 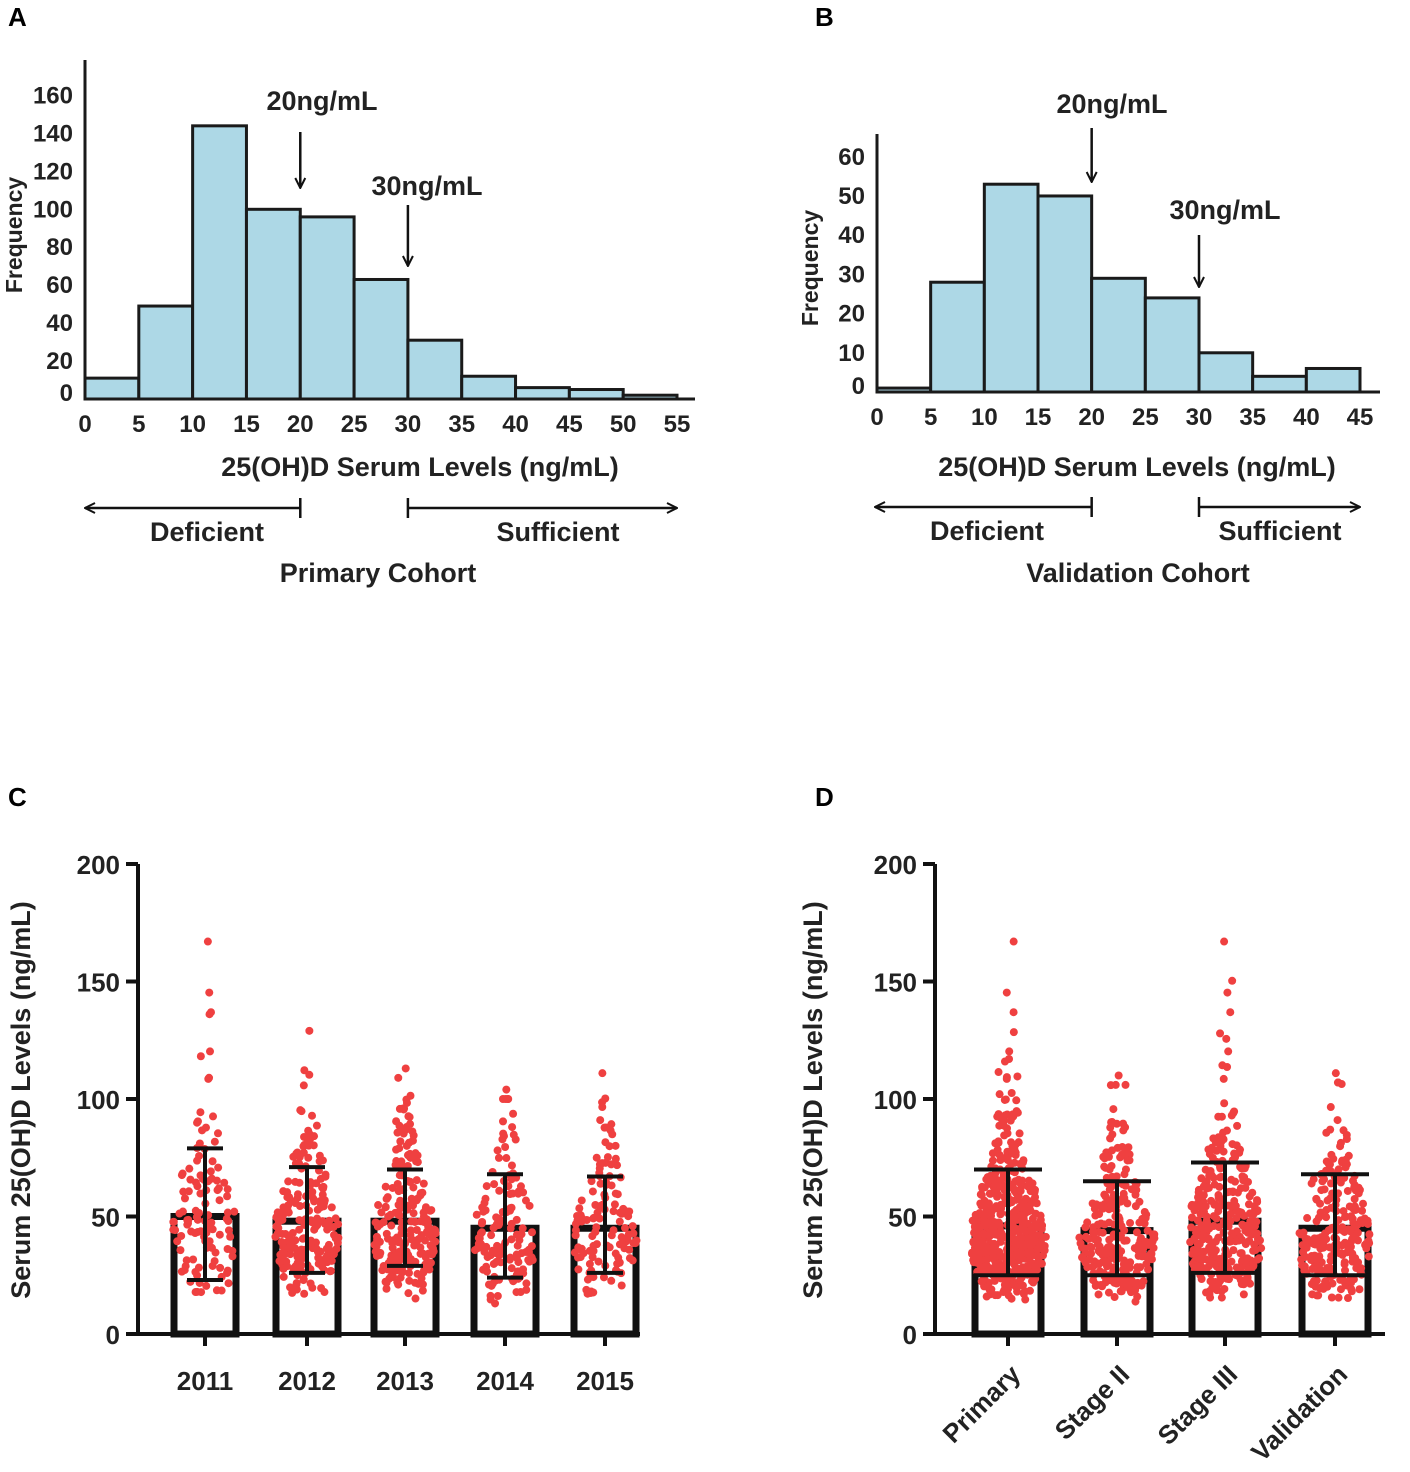 What do you see at coordinates (851, 196) in the screenshot?
I see `y-tick-label-50: 50` at bounding box center [851, 196].